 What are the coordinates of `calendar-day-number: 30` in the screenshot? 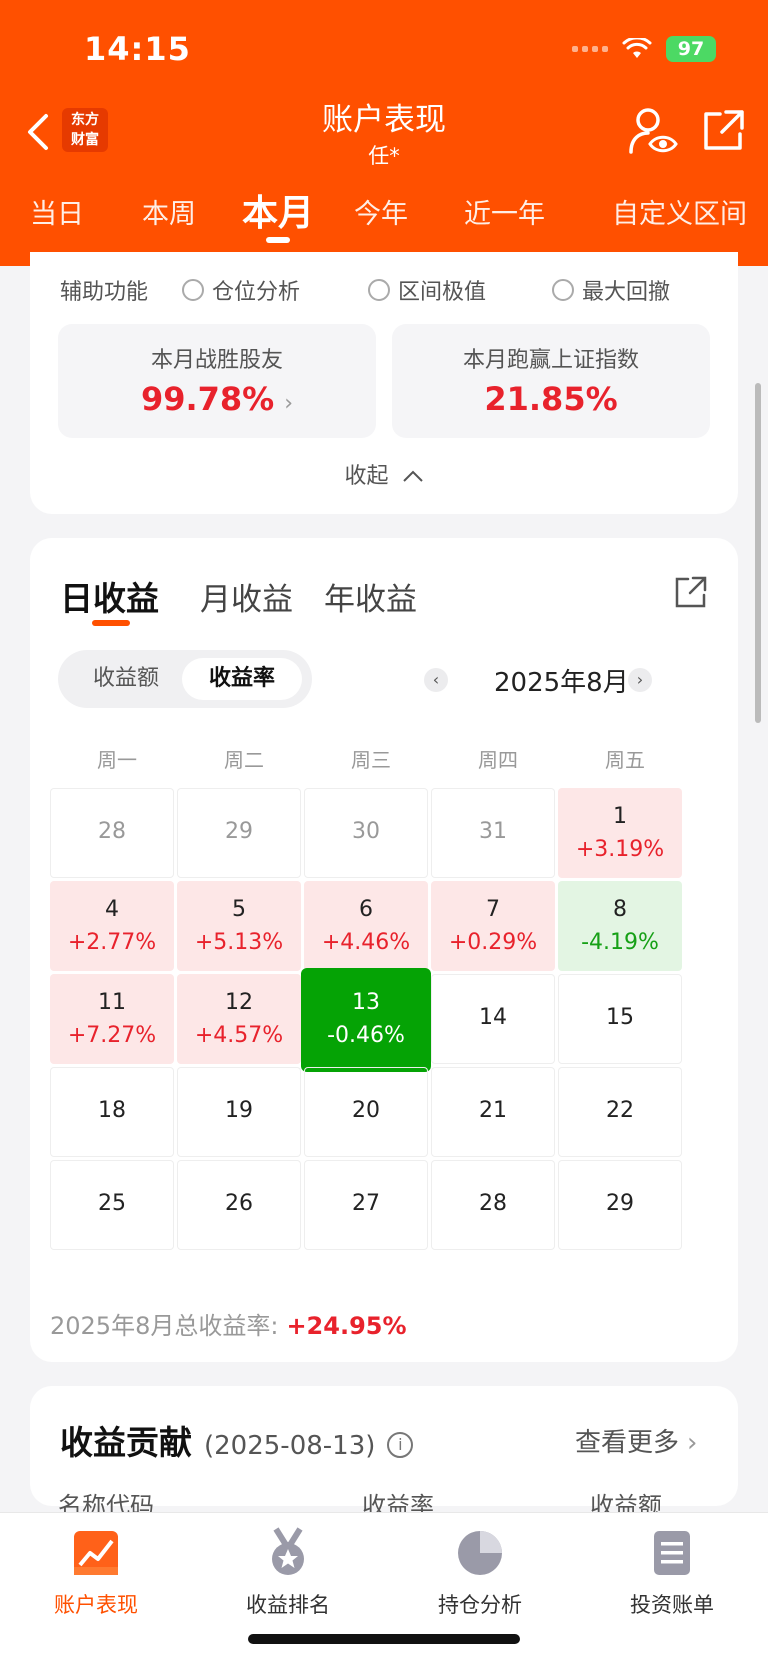 It's located at (366, 831).